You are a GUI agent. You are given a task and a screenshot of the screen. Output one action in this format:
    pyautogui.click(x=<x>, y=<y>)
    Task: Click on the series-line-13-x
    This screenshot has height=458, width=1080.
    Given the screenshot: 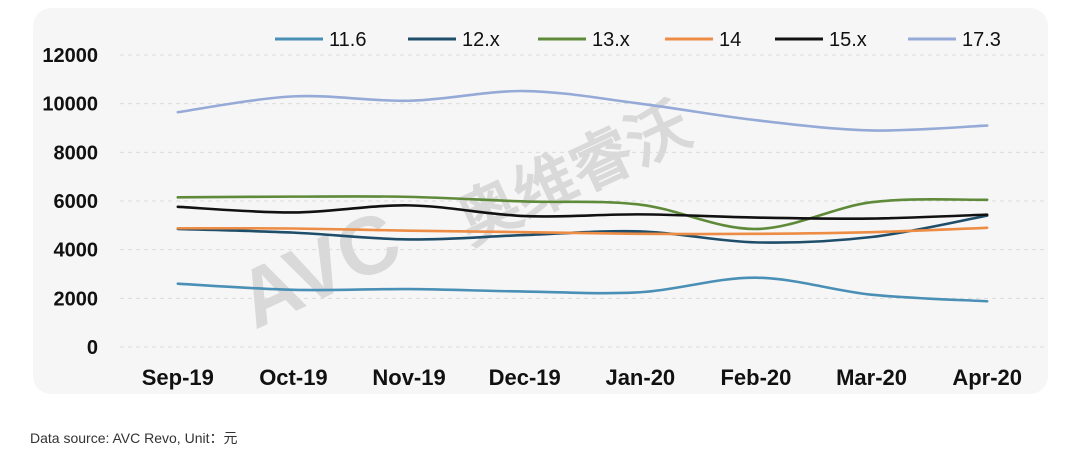 What is the action you would take?
    pyautogui.click(x=582, y=213)
    